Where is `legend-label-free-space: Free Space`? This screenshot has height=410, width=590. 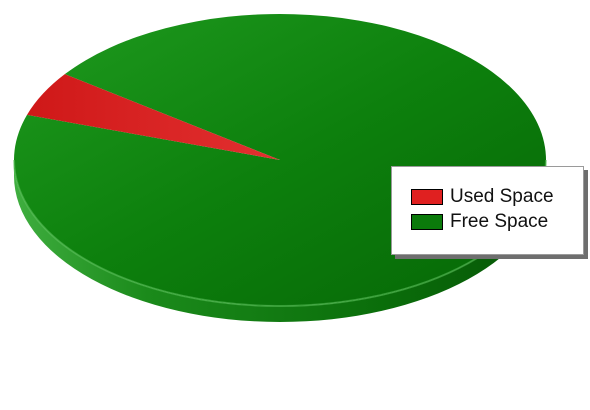 legend-label-free-space: Free Space is located at coordinates (499, 221).